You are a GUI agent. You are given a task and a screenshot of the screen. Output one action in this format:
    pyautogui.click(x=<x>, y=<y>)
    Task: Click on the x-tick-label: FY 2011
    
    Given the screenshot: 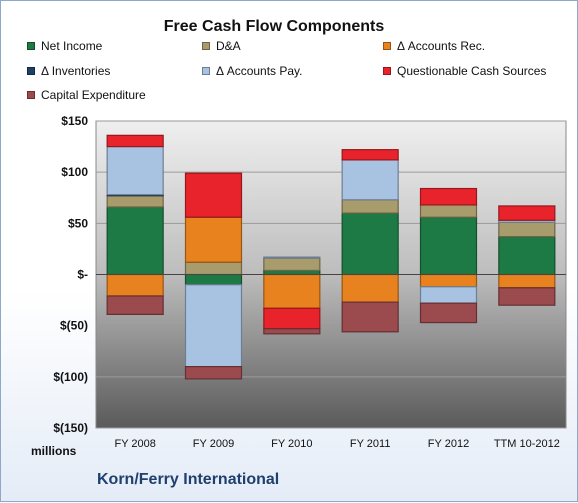 What is the action you would take?
    pyautogui.click(x=370, y=444)
    